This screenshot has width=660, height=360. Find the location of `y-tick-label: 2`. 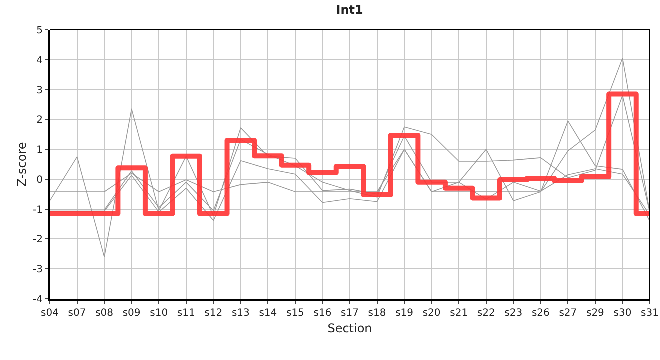

y-tick-label: 2 is located at coordinates (39, 120).